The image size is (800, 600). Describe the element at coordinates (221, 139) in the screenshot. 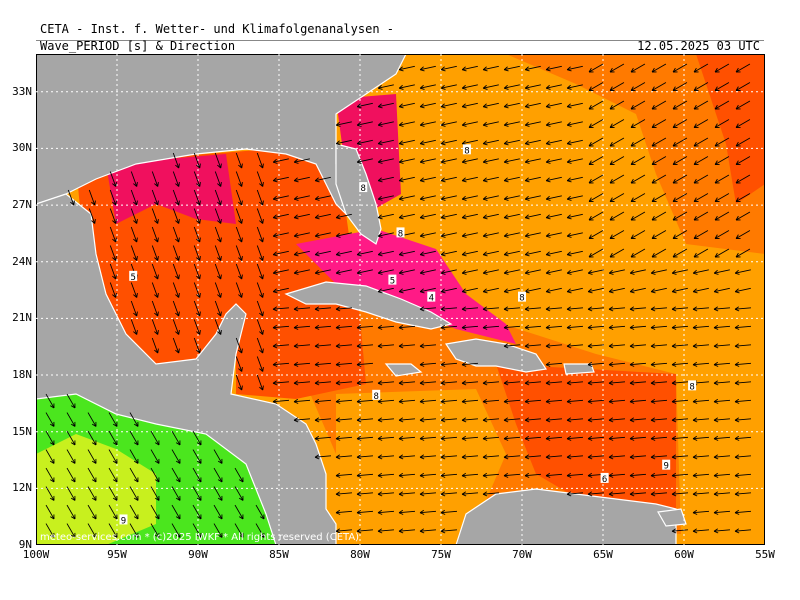

I see `land-usa-southeast` at that location.